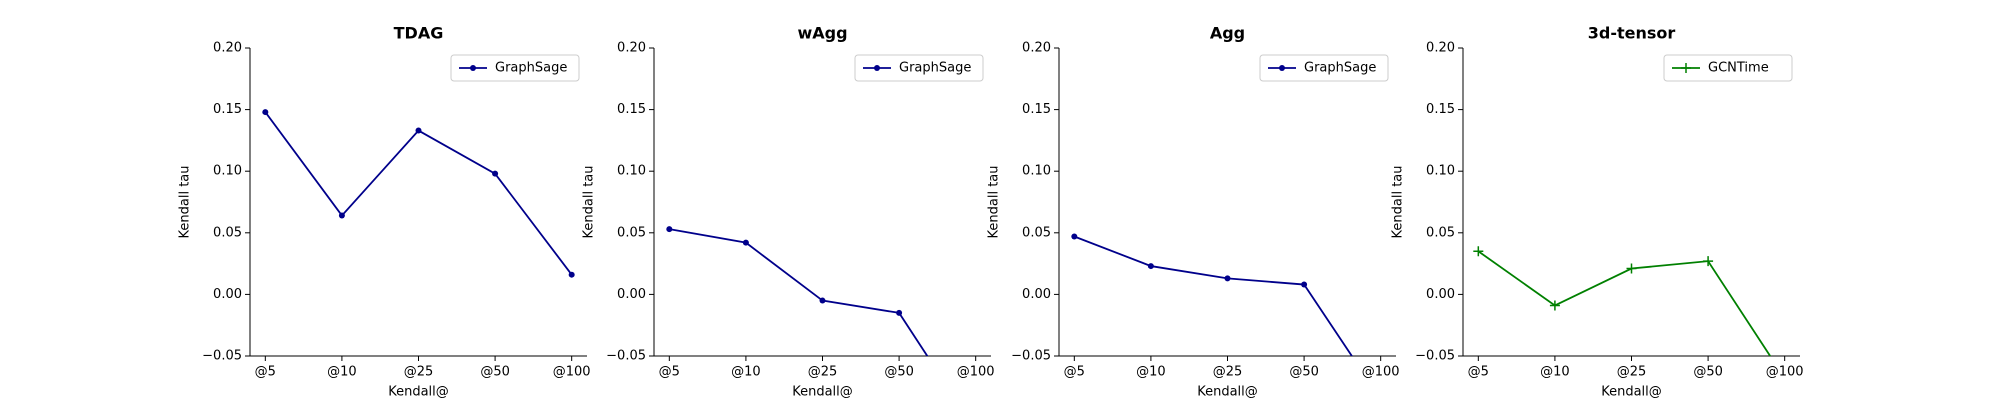 The image size is (2000, 400). What do you see at coordinates (1227, 33) in the screenshot?
I see `chart-title: Agg` at bounding box center [1227, 33].